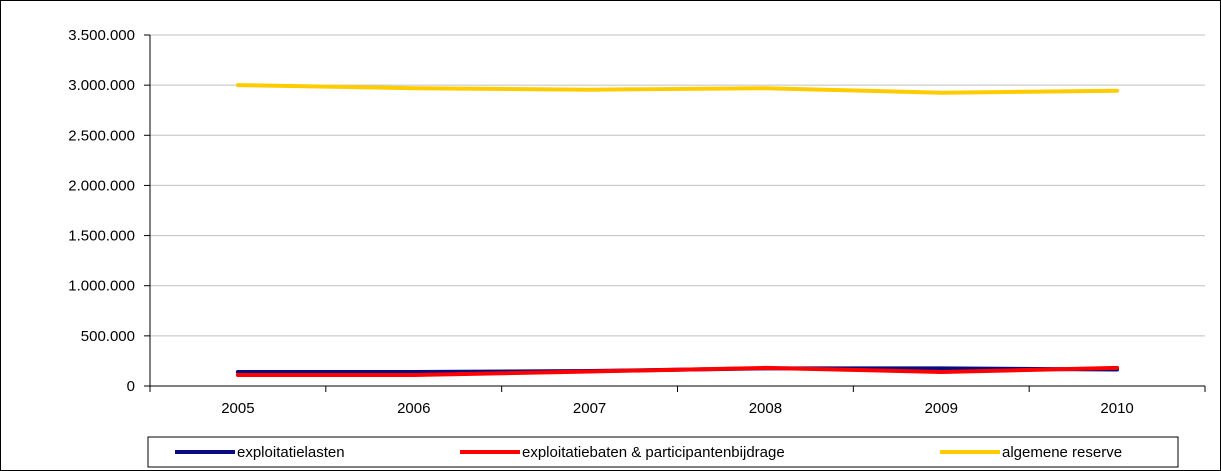  What do you see at coordinates (101, 286) in the screenshot?
I see `y-tick-label: 1.000.000` at bounding box center [101, 286].